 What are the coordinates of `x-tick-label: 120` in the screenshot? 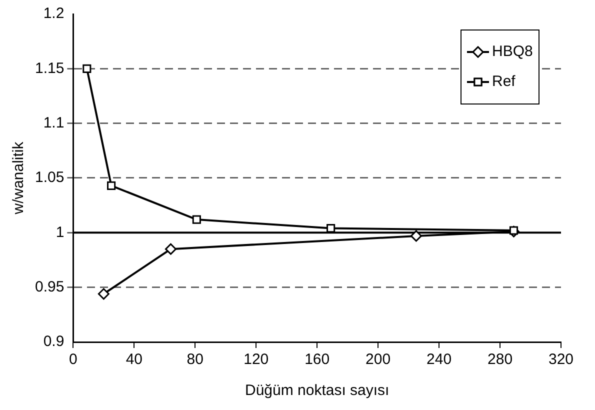 It's located at (256, 359).